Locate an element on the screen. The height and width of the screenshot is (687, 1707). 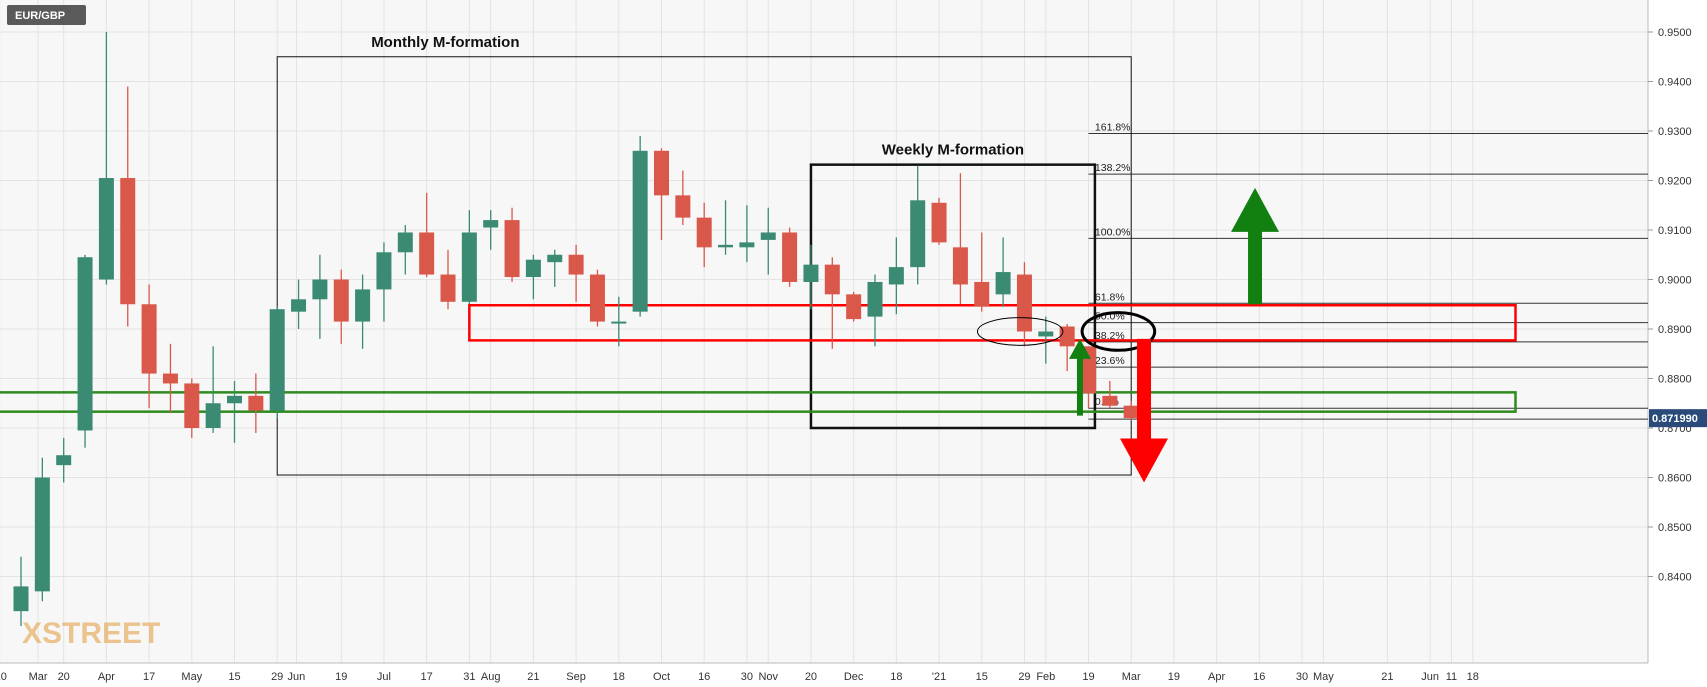
direction-arrows is located at coordinates (1174, 335).